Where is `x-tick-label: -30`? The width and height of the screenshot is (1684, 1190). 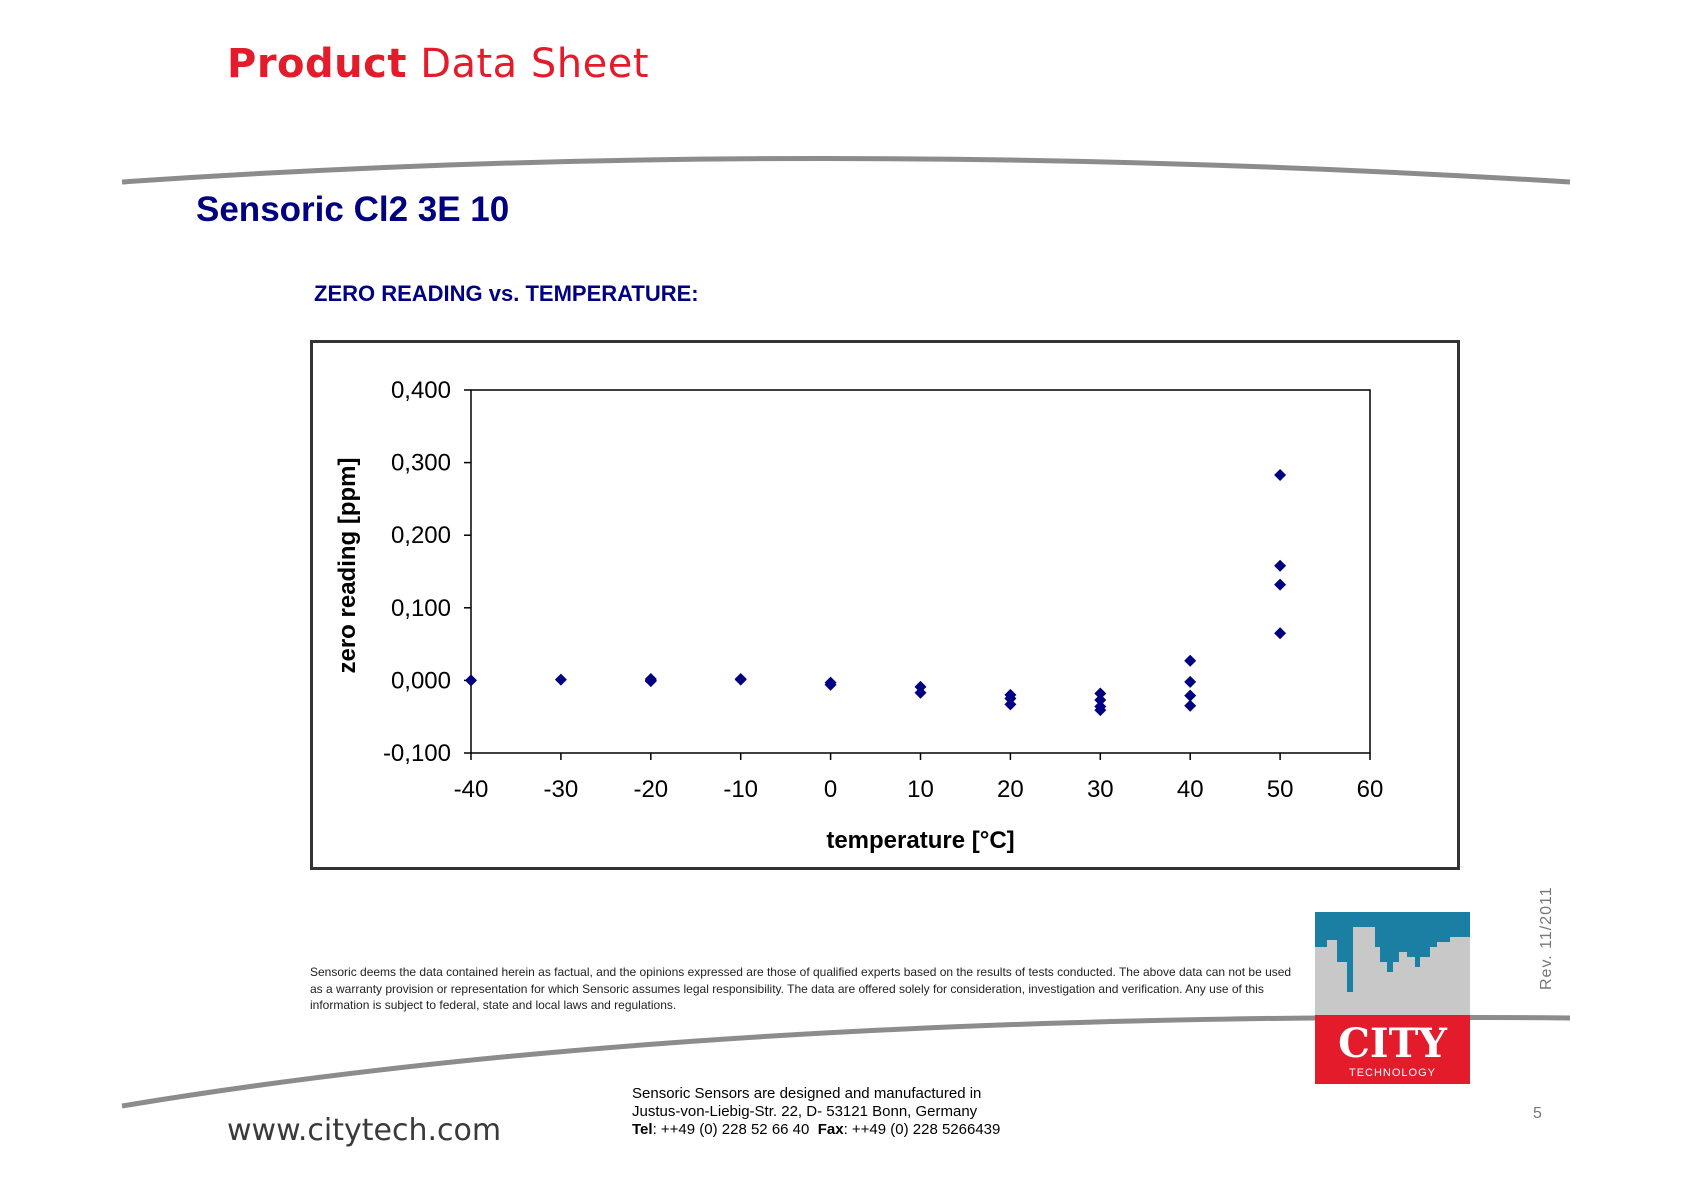
x-tick-label: -30 is located at coordinates (561, 789).